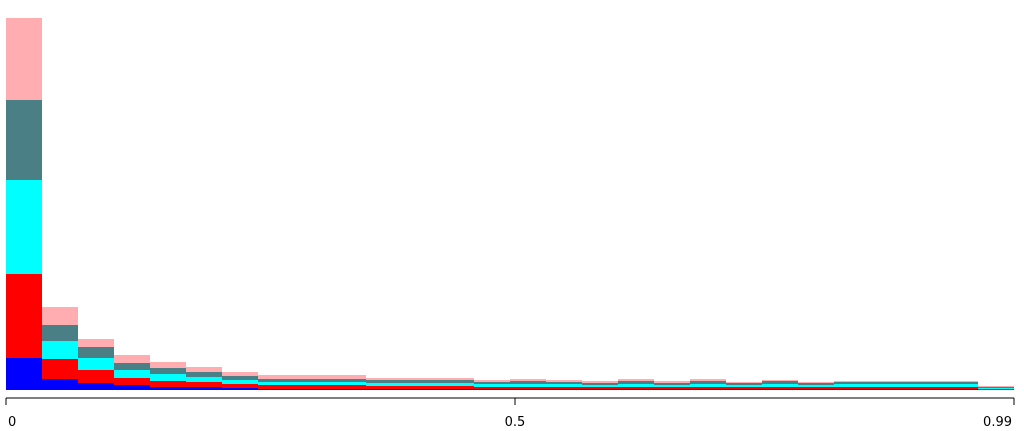 The image size is (1024, 431). I want to click on x-axis: 0 0.5 0.99, so click(510, 413).